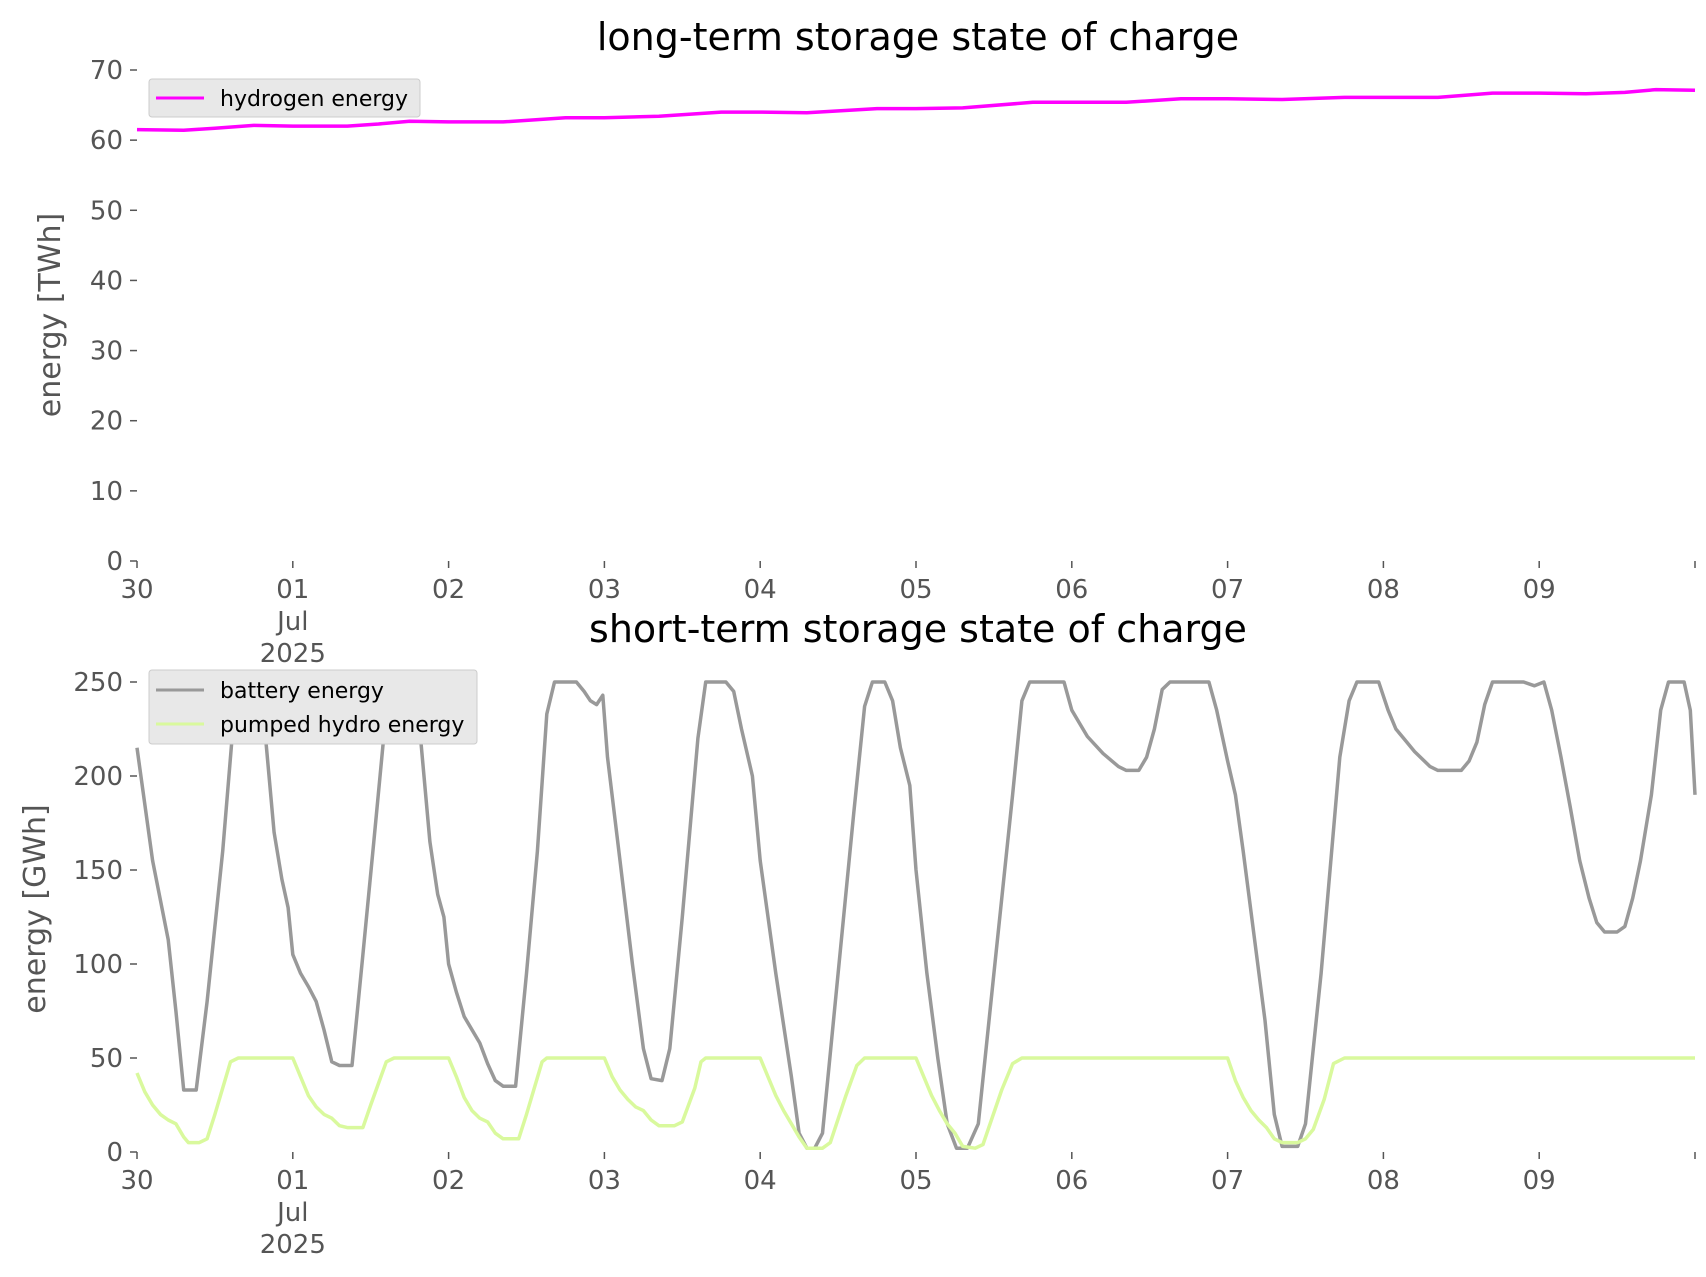  What do you see at coordinates (918, 37) in the screenshot?
I see `chart-title: long-term storage state of charge` at bounding box center [918, 37].